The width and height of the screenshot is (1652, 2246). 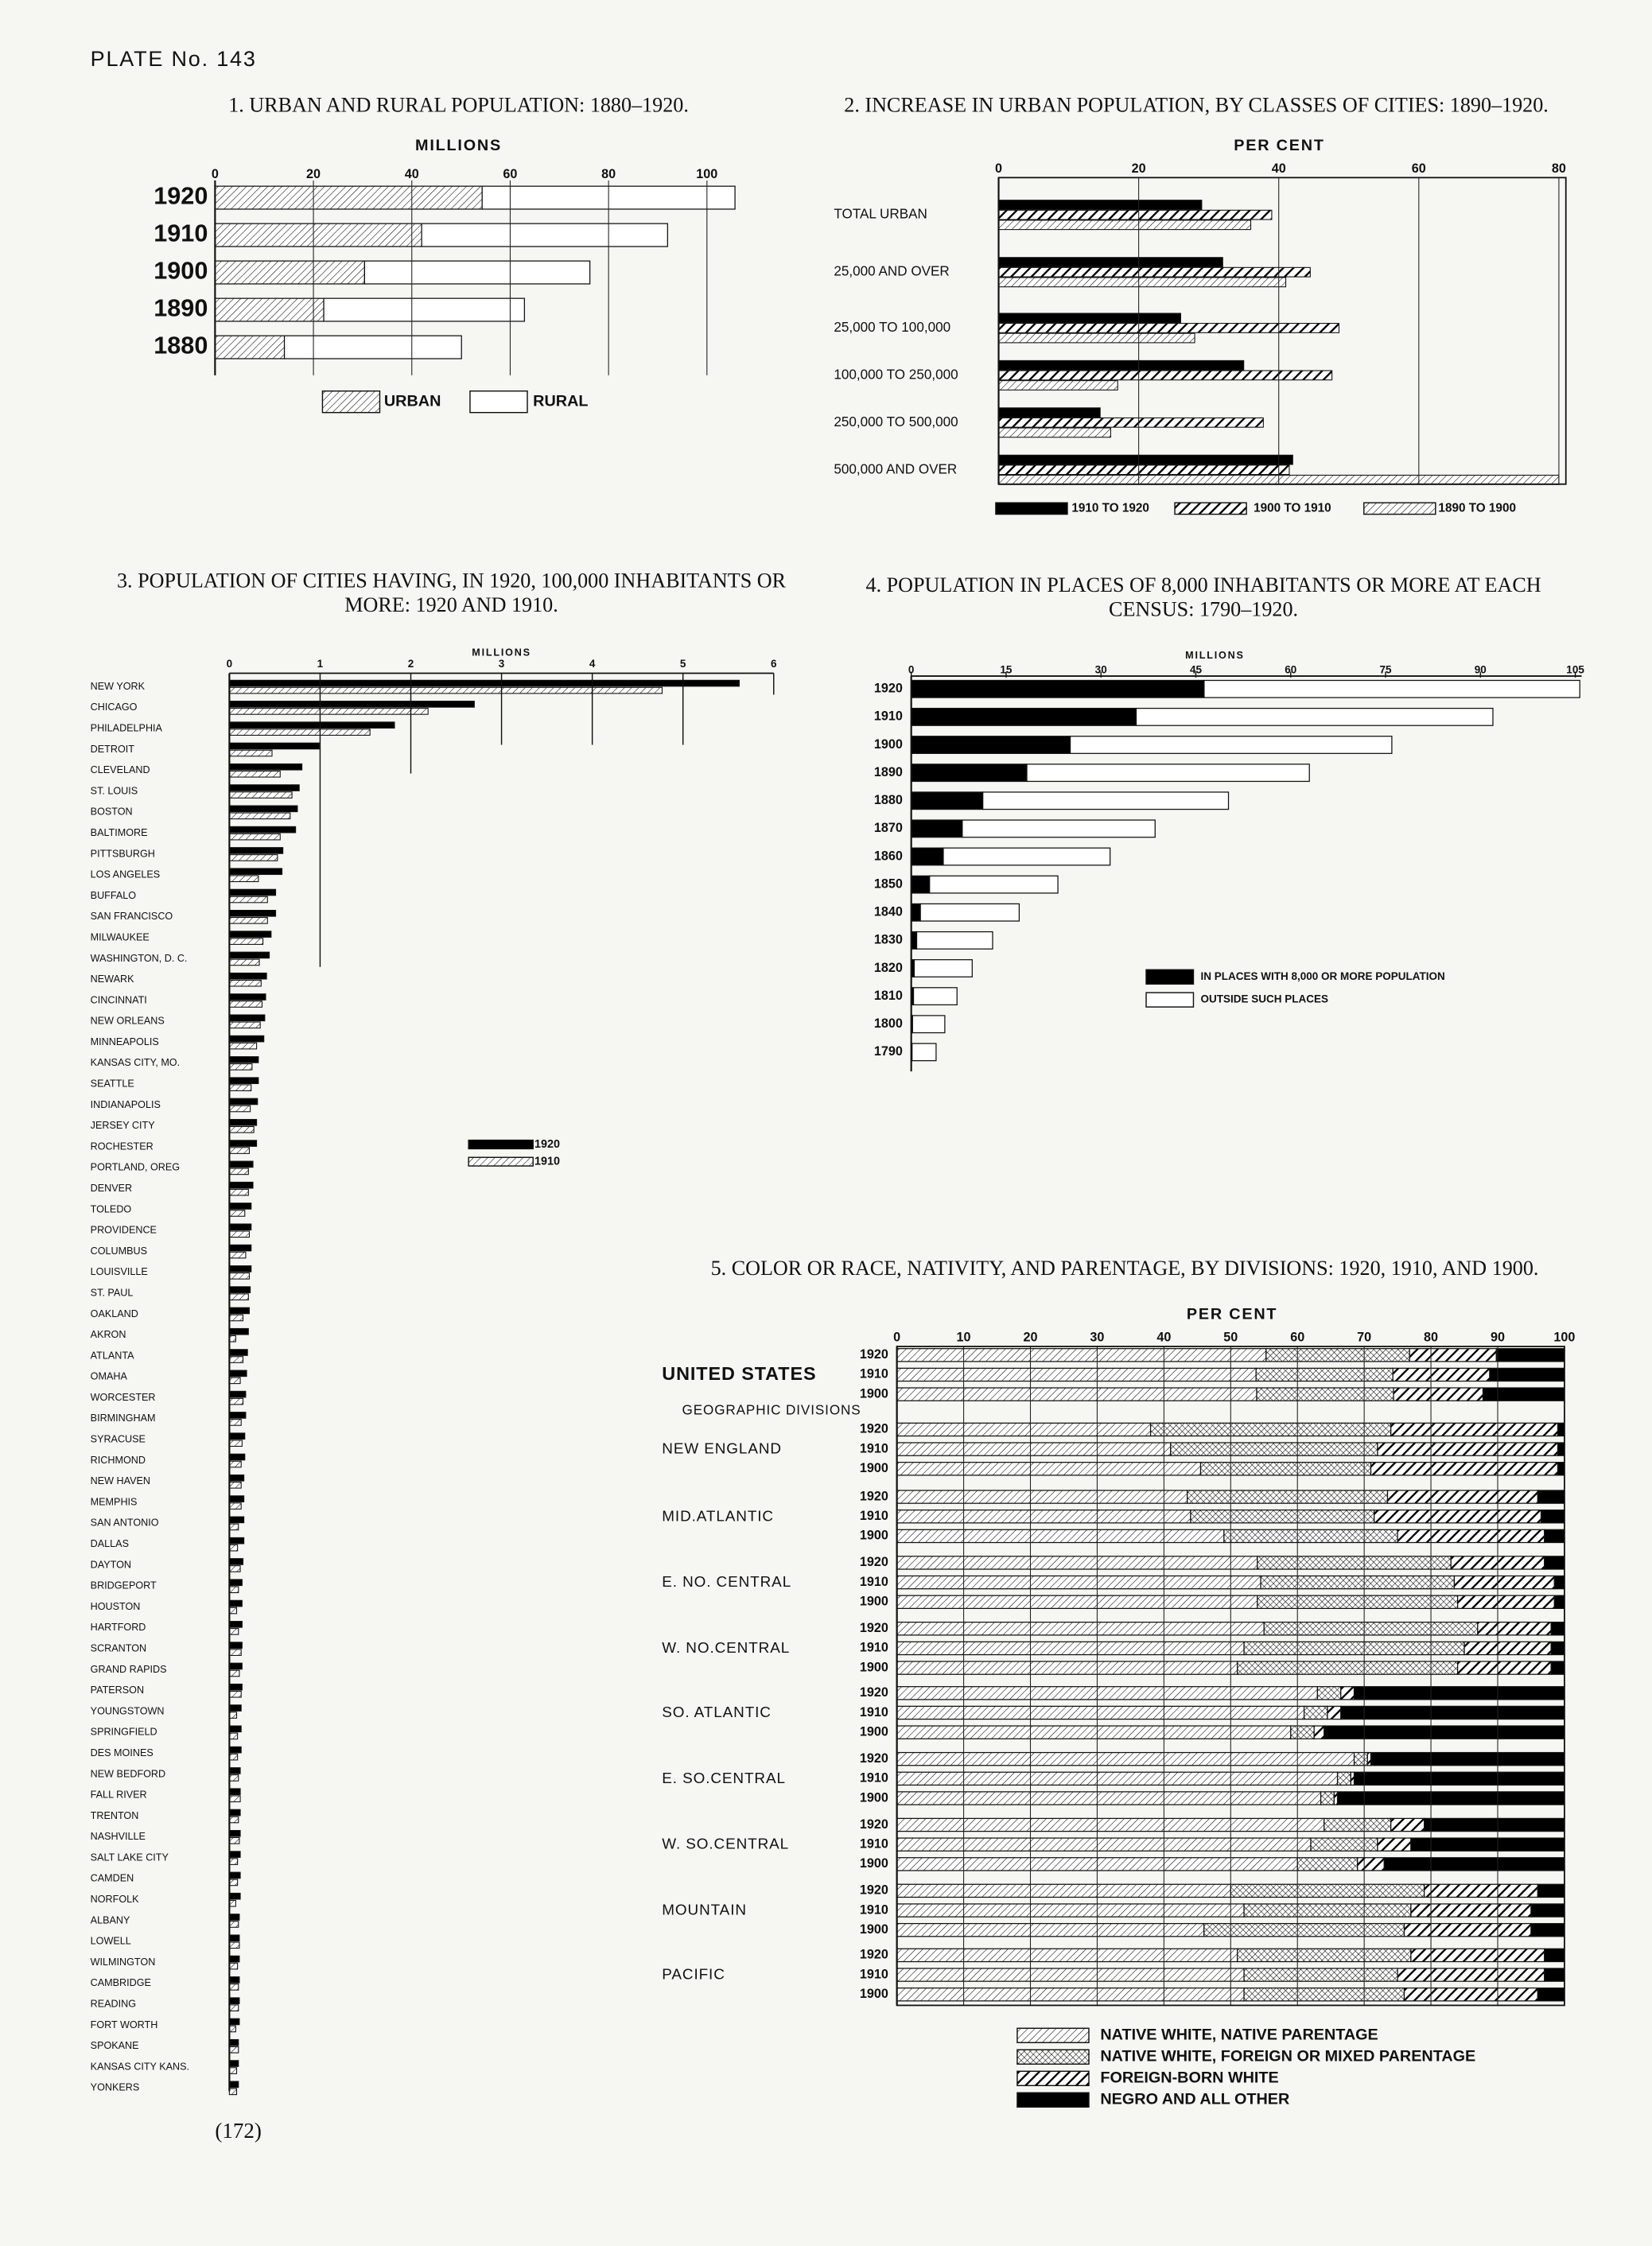 I want to click on legend-swatch, so click(x=1170, y=977).